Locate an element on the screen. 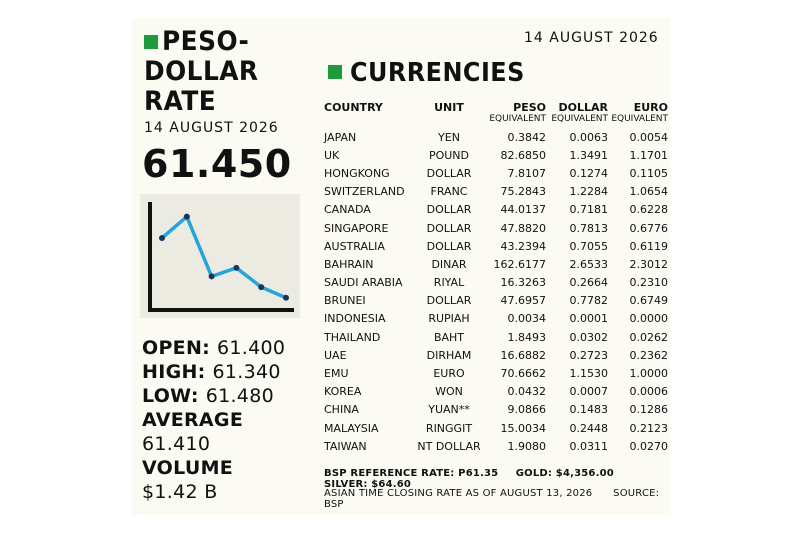  country-cell: CHINA is located at coordinates (341, 410).